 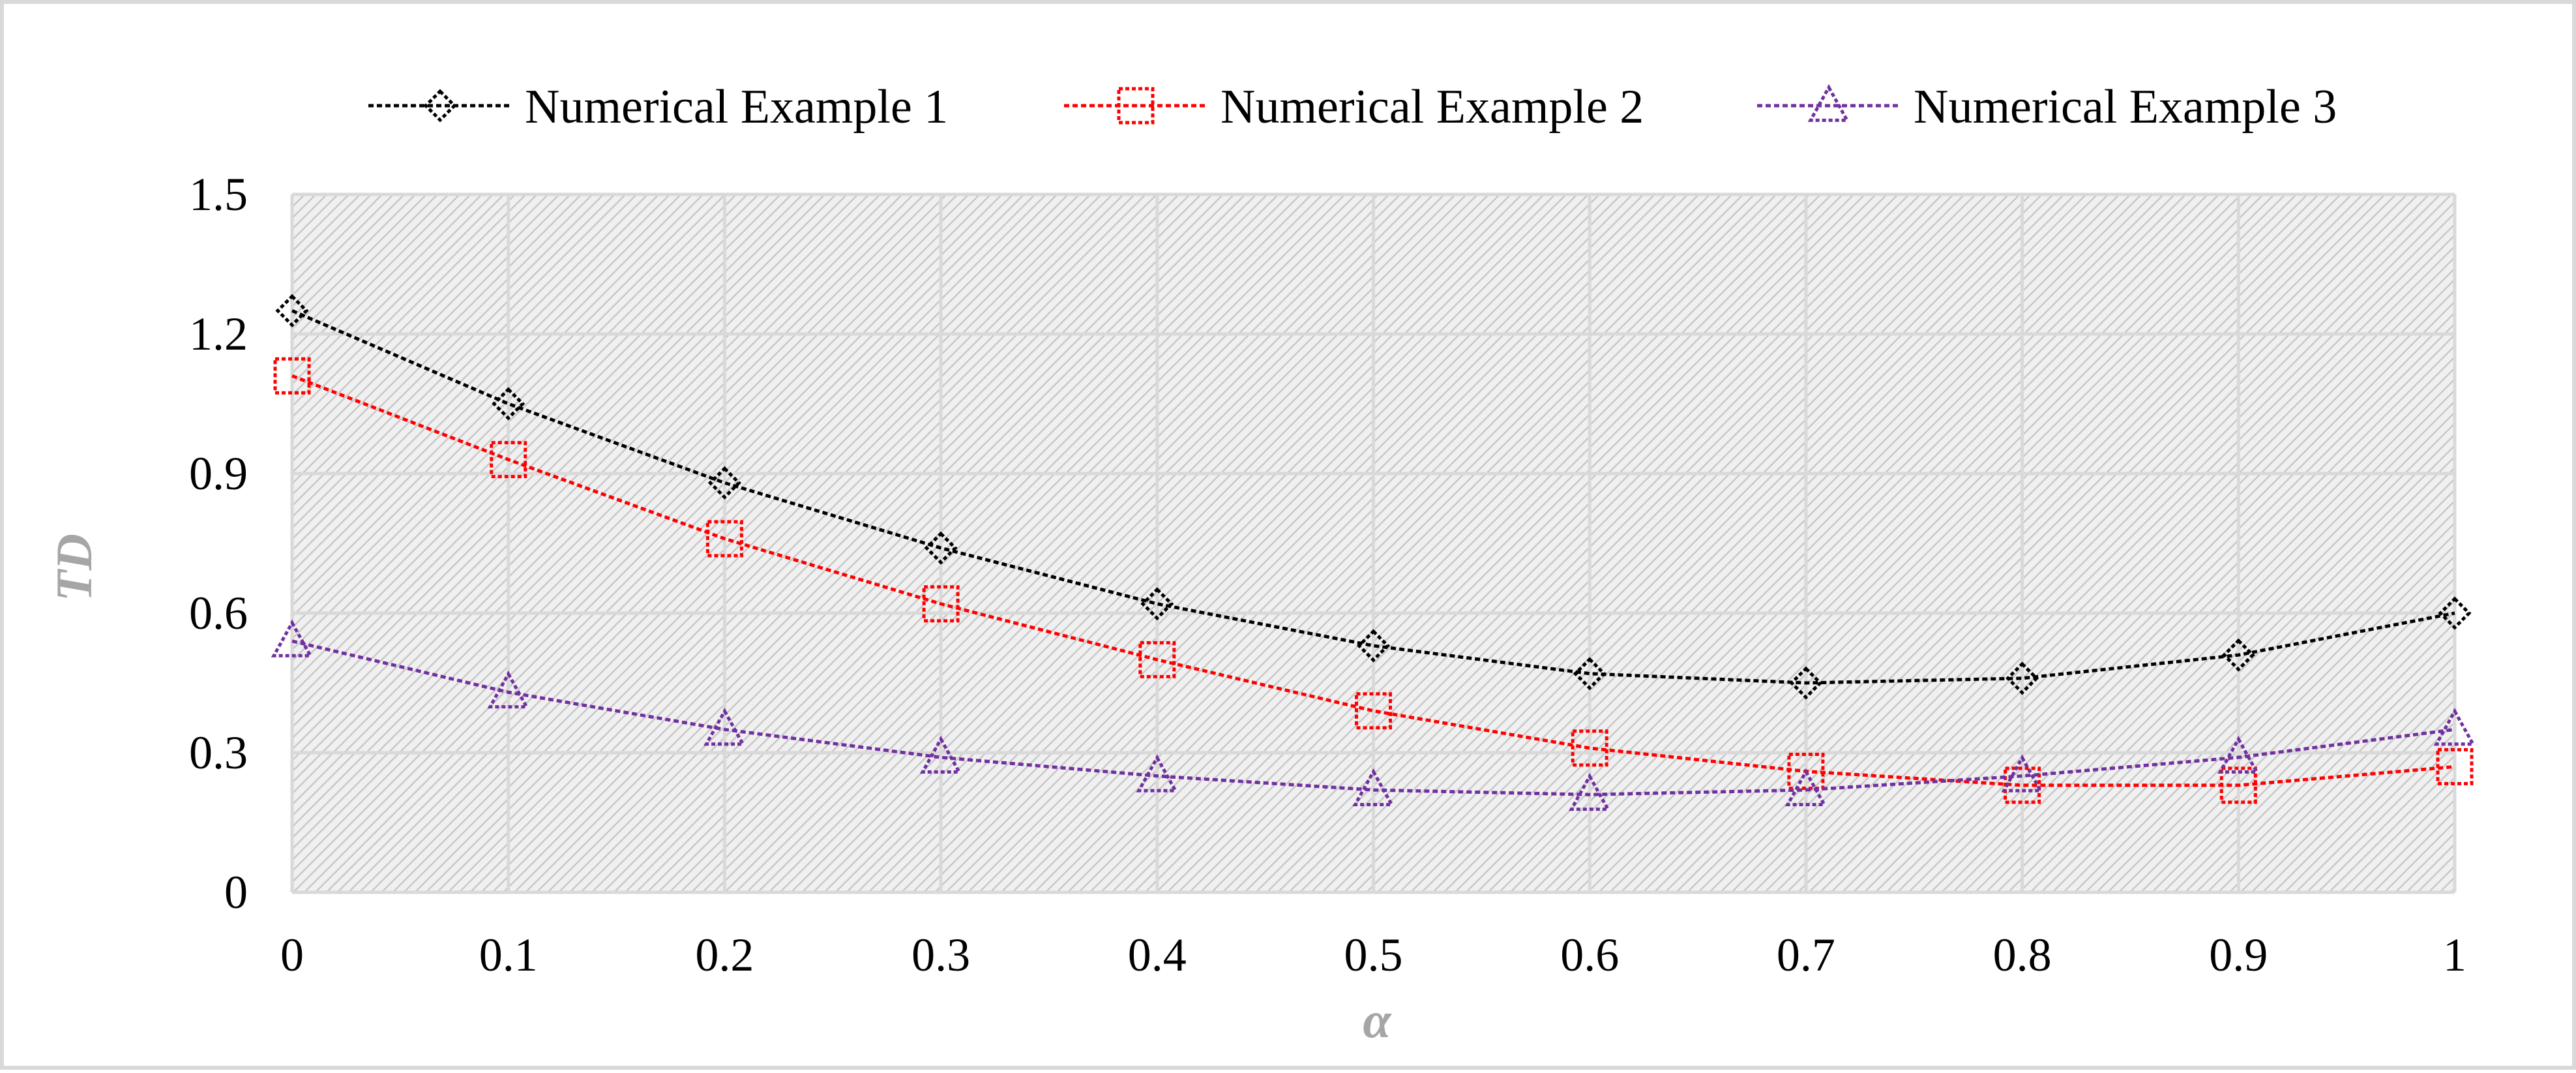 What do you see at coordinates (508, 955) in the screenshot?
I see `x-tick-label: 0.1` at bounding box center [508, 955].